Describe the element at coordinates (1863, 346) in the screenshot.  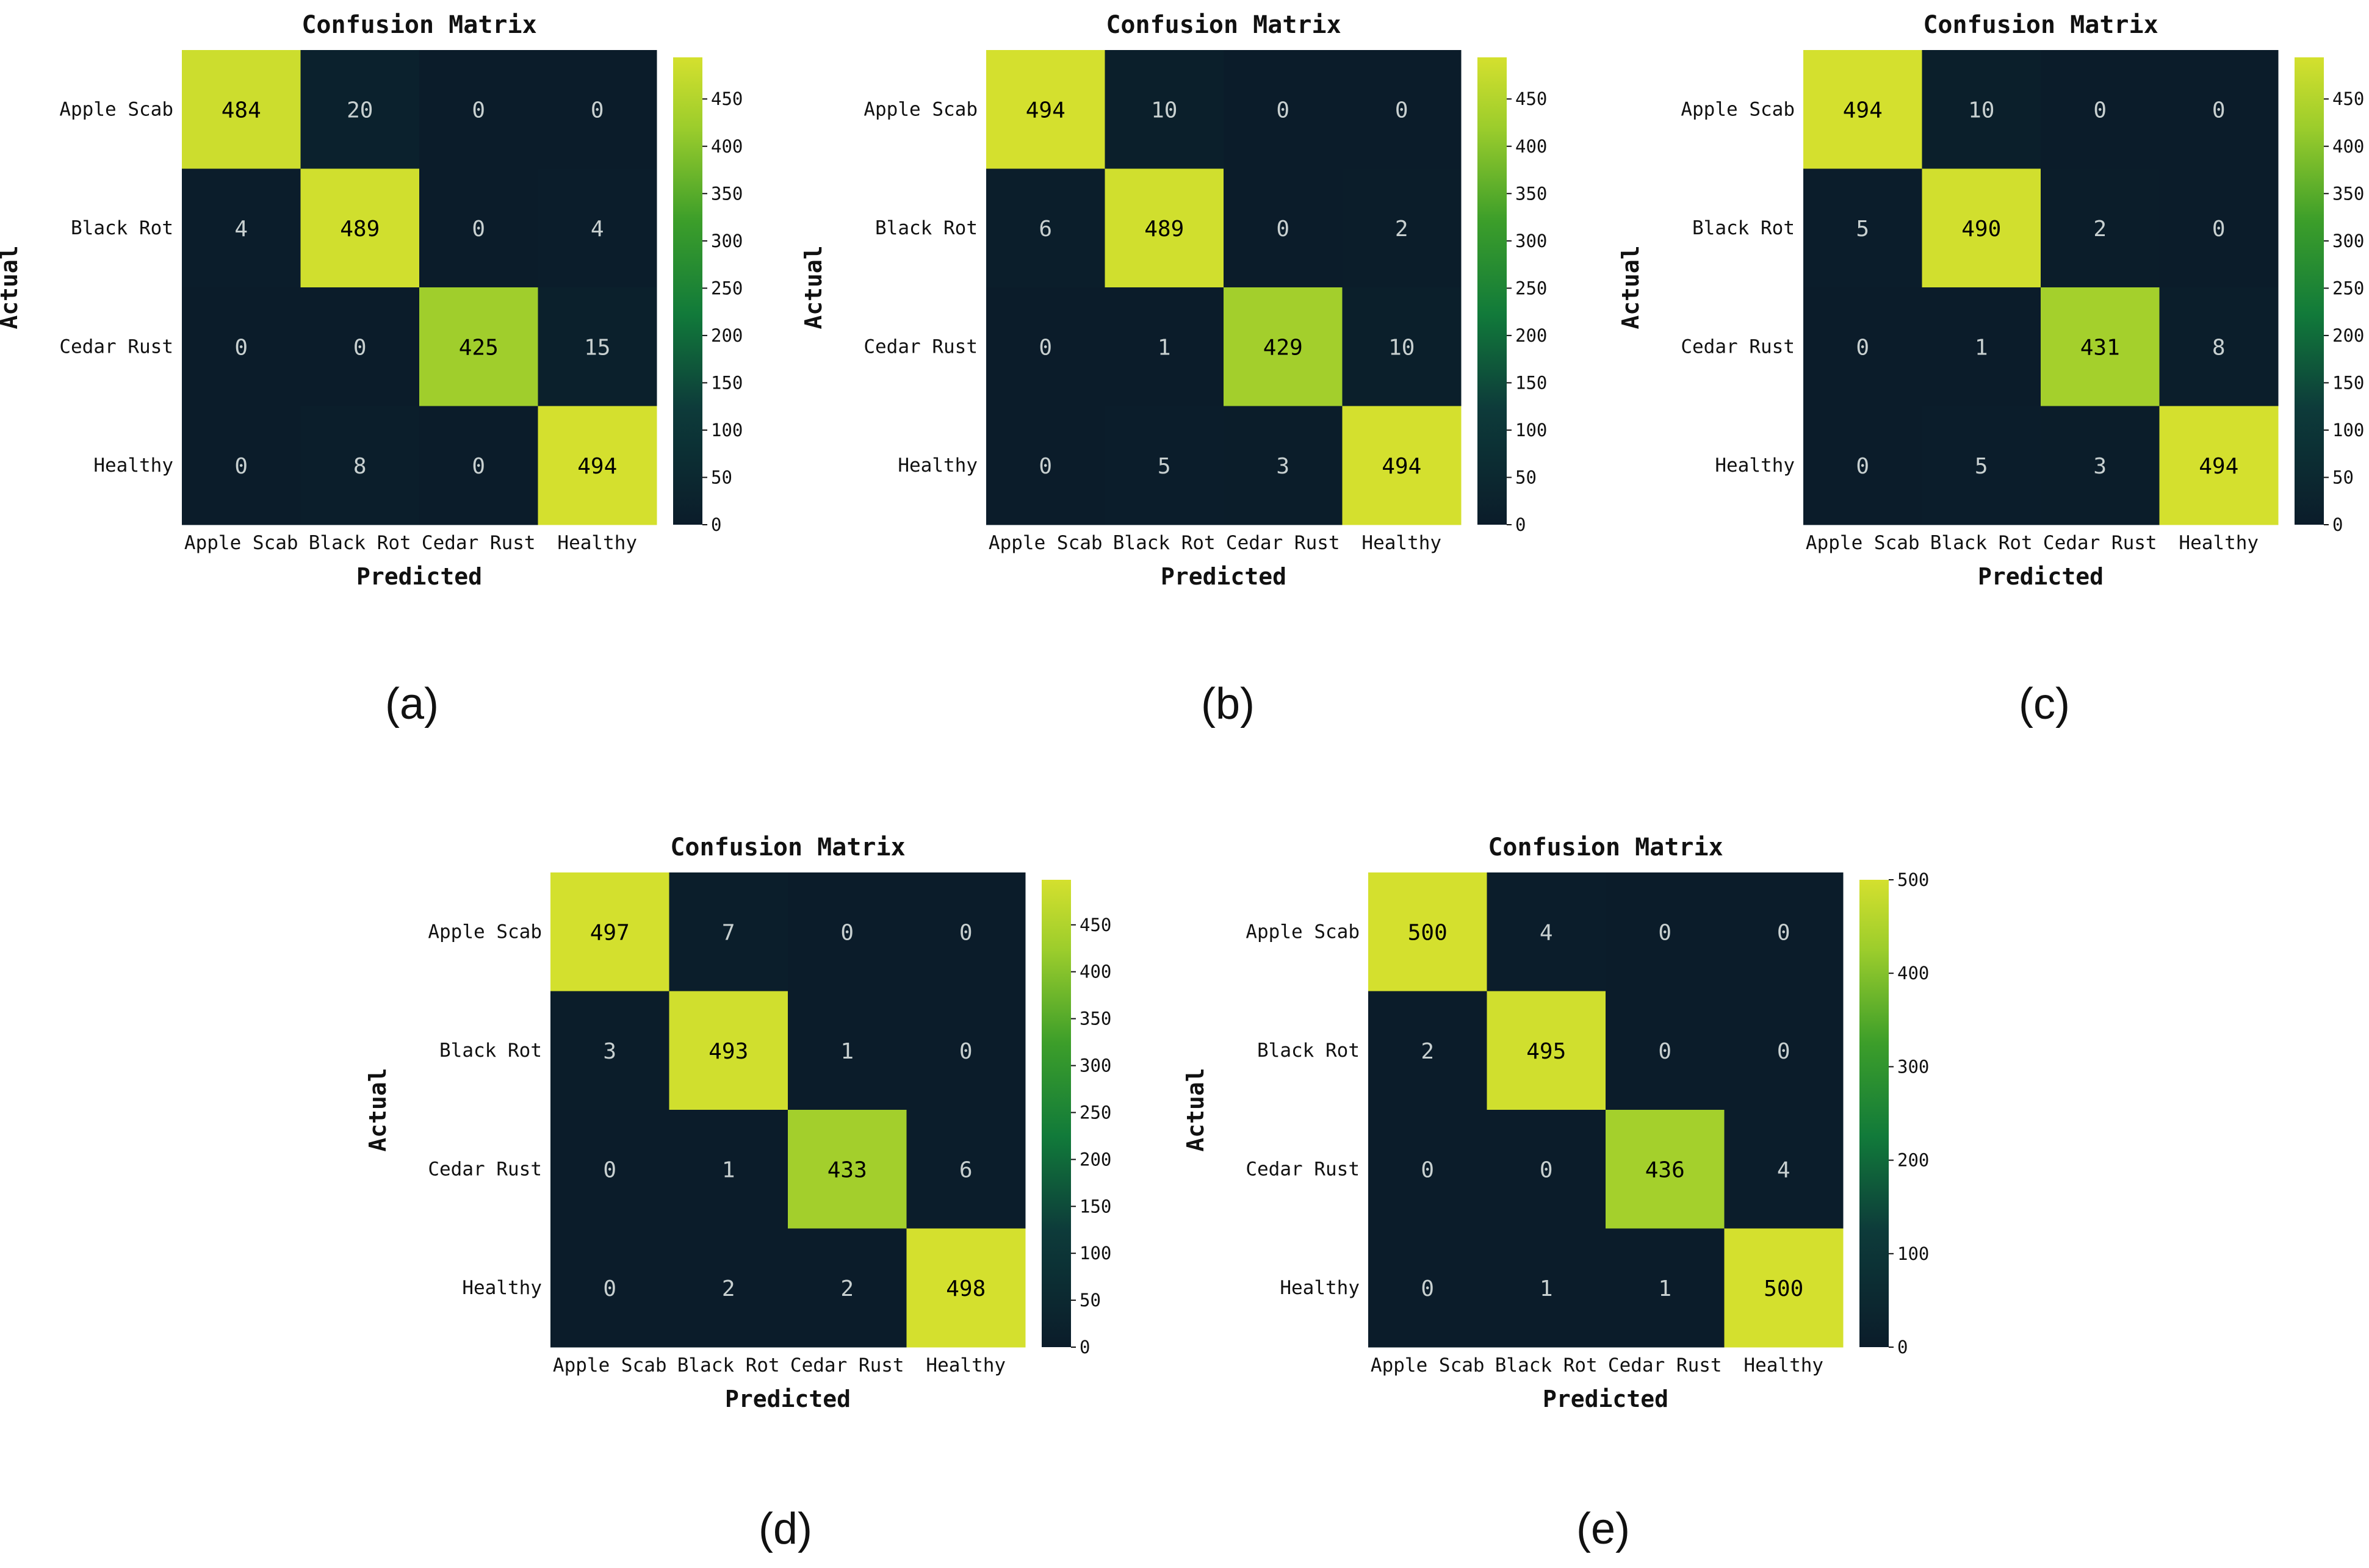
I see `heatmap-cell-c-r2-c0` at that location.